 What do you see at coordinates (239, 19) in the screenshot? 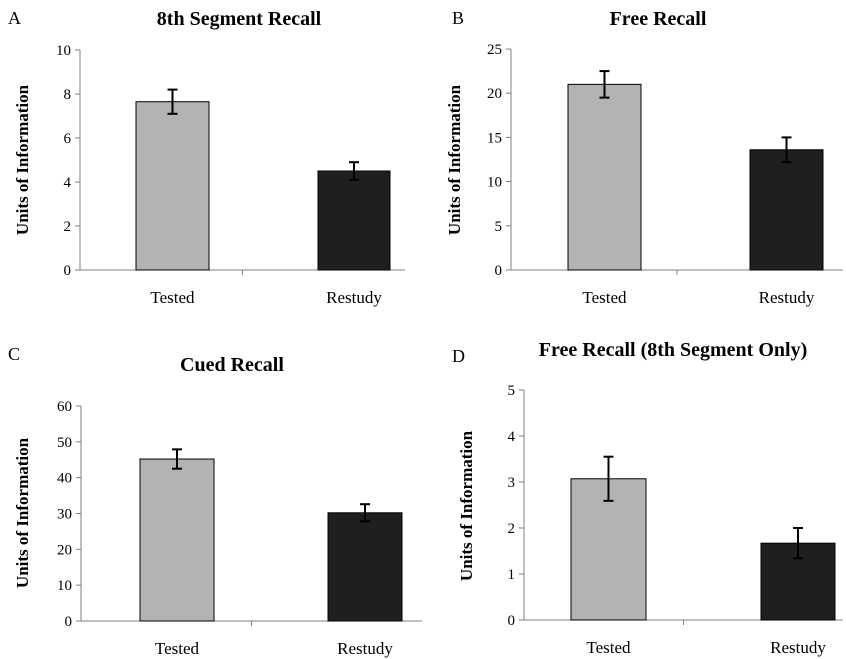
I see `chart-title: 8th Segment Recall` at bounding box center [239, 19].